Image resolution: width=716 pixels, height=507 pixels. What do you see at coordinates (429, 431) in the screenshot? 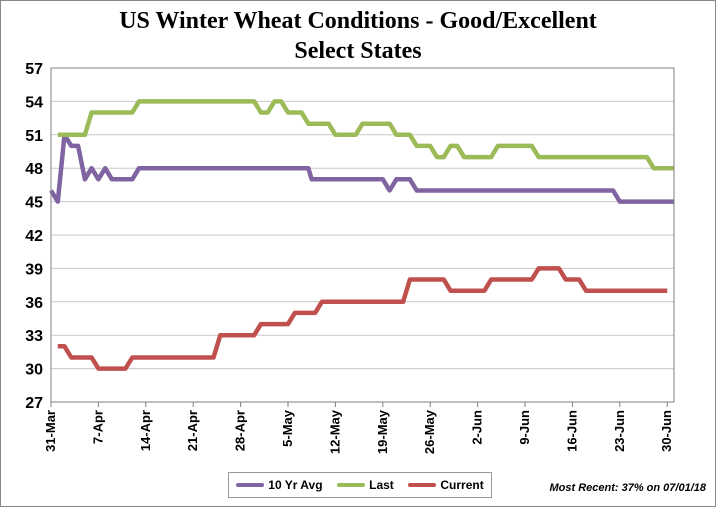
I see `x-tick-label: 26-May` at bounding box center [429, 431].